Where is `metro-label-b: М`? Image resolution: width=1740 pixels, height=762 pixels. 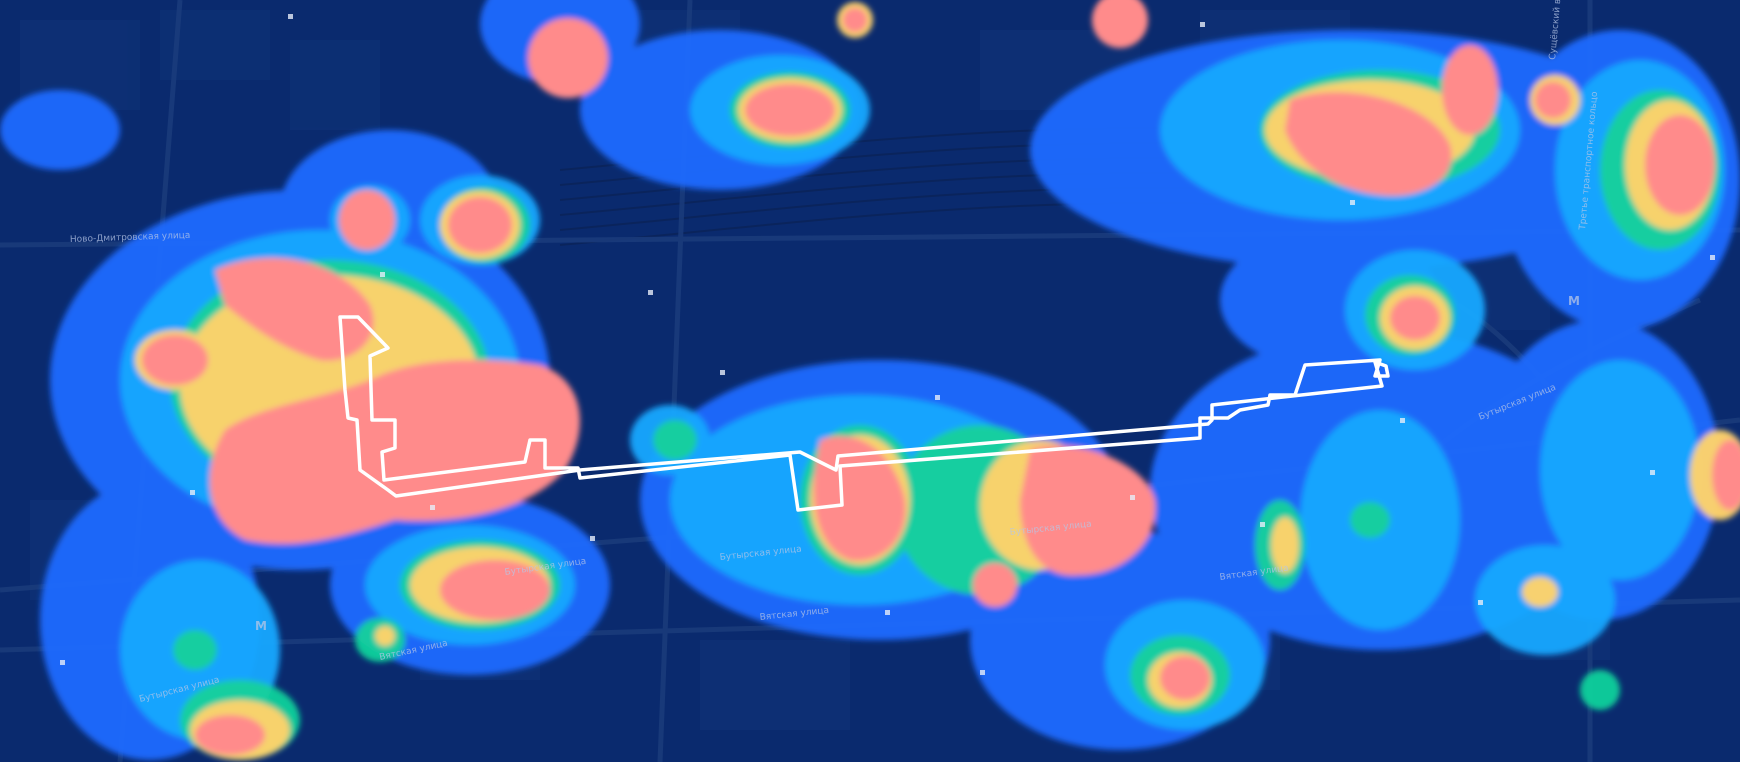
metro-label-b: М is located at coordinates (261, 626).